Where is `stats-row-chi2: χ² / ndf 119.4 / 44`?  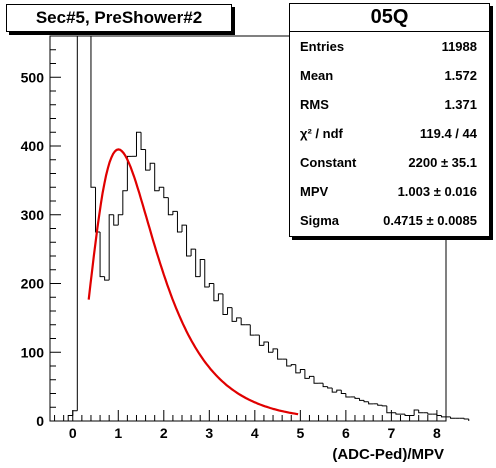
stats-row-chi2: χ² / ndf 119.4 / 44 is located at coordinates (389, 133).